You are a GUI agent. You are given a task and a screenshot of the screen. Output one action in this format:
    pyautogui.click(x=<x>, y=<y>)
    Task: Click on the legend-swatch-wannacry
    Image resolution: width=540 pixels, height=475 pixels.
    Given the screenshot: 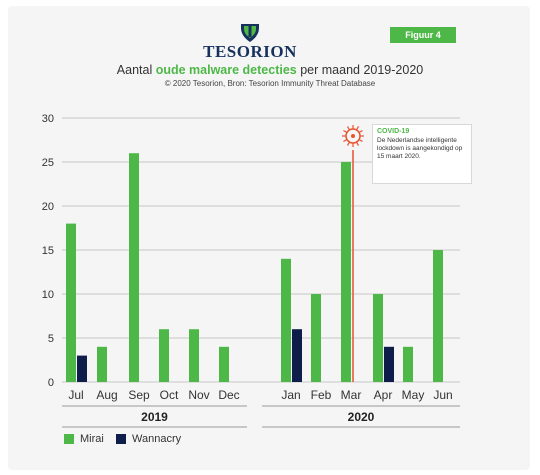 What is the action you would take?
    pyautogui.click(x=121, y=439)
    